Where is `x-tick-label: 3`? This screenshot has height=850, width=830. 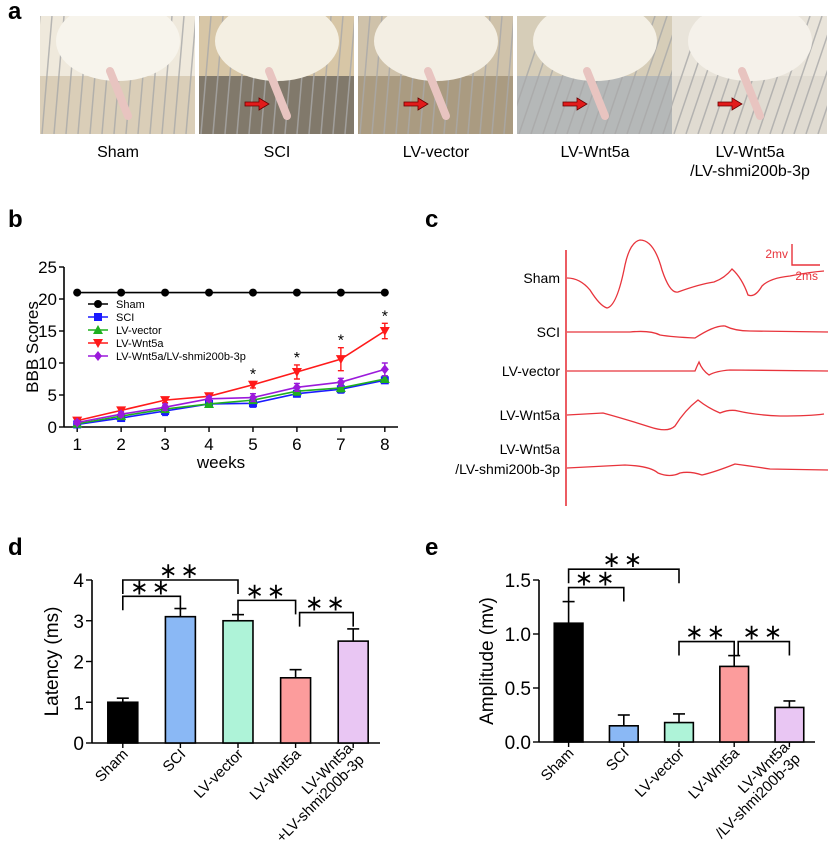 x-tick-label: 3 is located at coordinates (164, 444).